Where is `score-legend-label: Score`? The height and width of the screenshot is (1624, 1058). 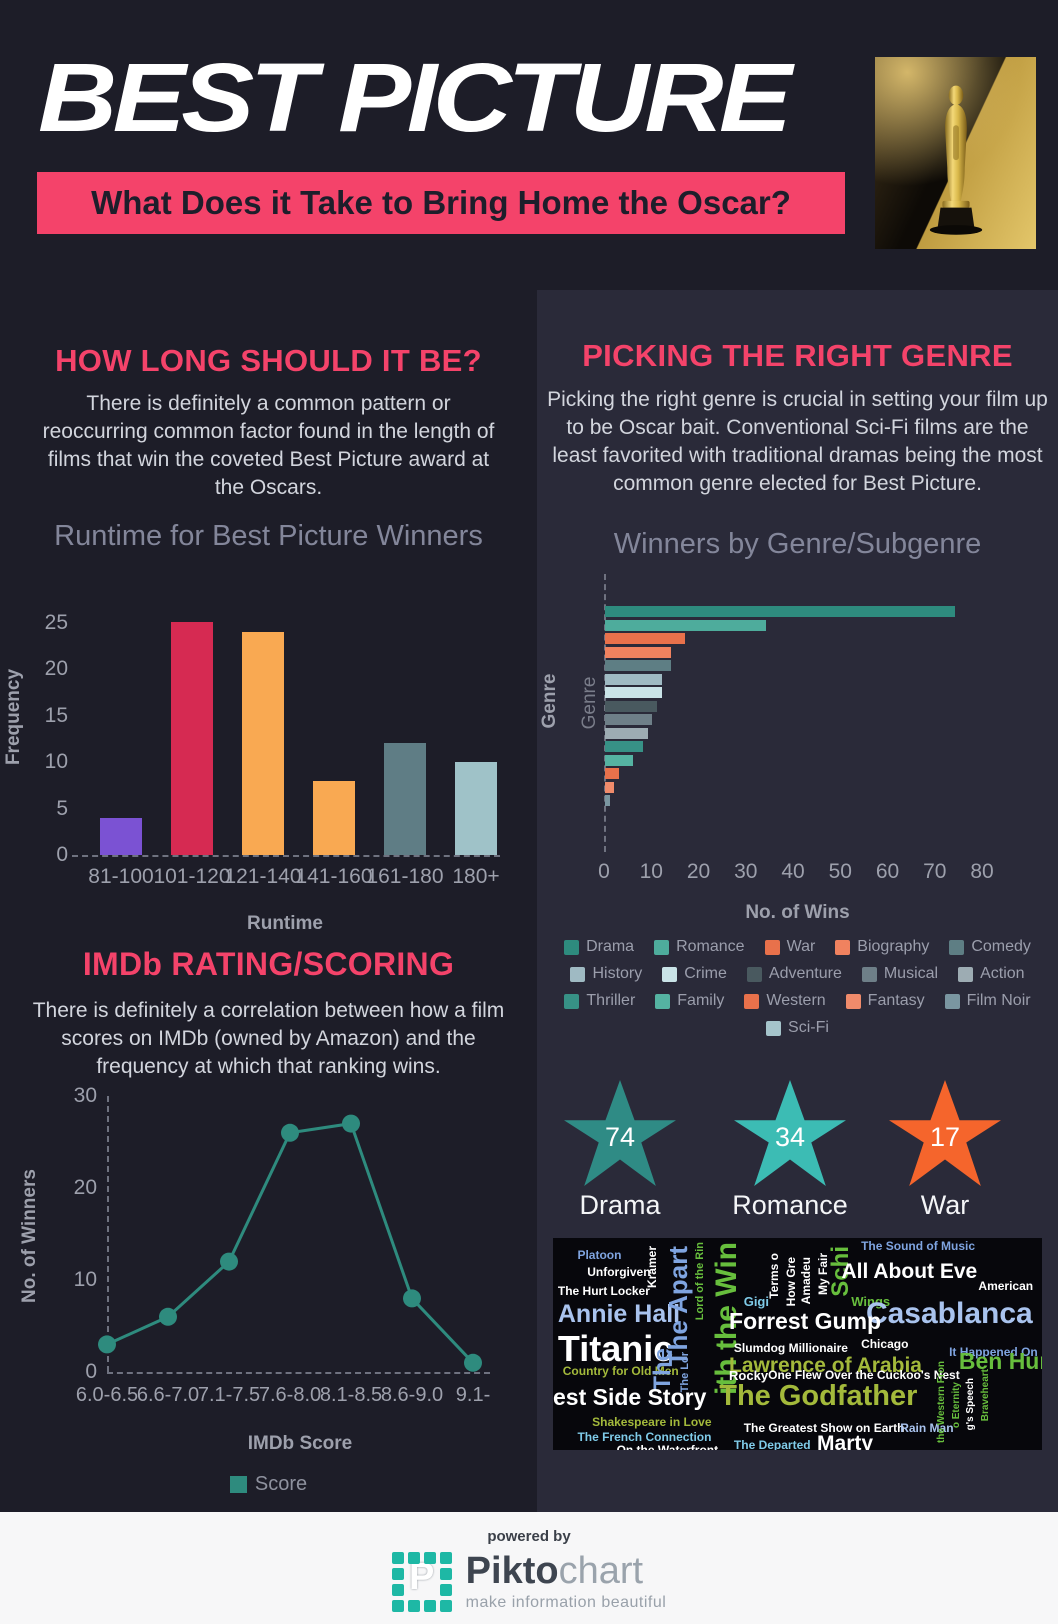 score-legend-label: Score is located at coordinates (281, 1484).